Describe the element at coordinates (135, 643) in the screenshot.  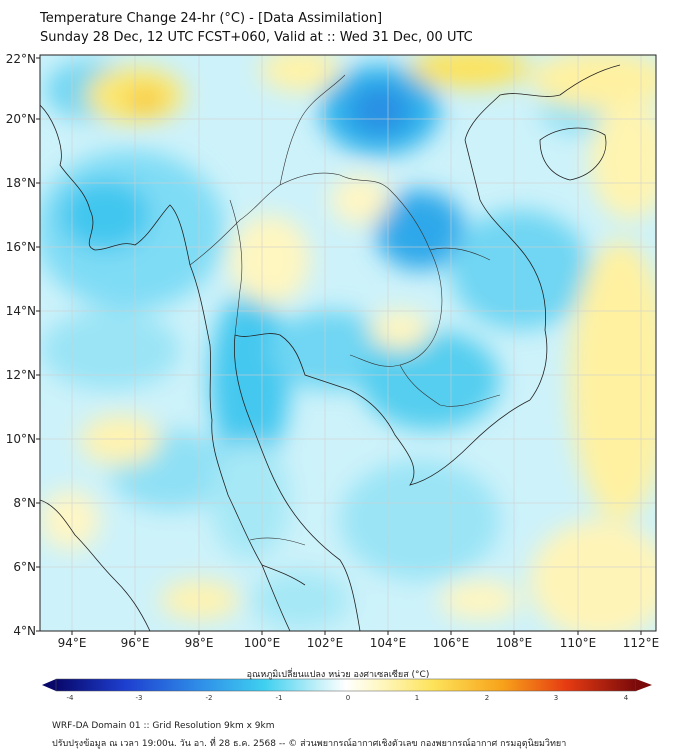
I see `lon-label: 96°E` at that location.